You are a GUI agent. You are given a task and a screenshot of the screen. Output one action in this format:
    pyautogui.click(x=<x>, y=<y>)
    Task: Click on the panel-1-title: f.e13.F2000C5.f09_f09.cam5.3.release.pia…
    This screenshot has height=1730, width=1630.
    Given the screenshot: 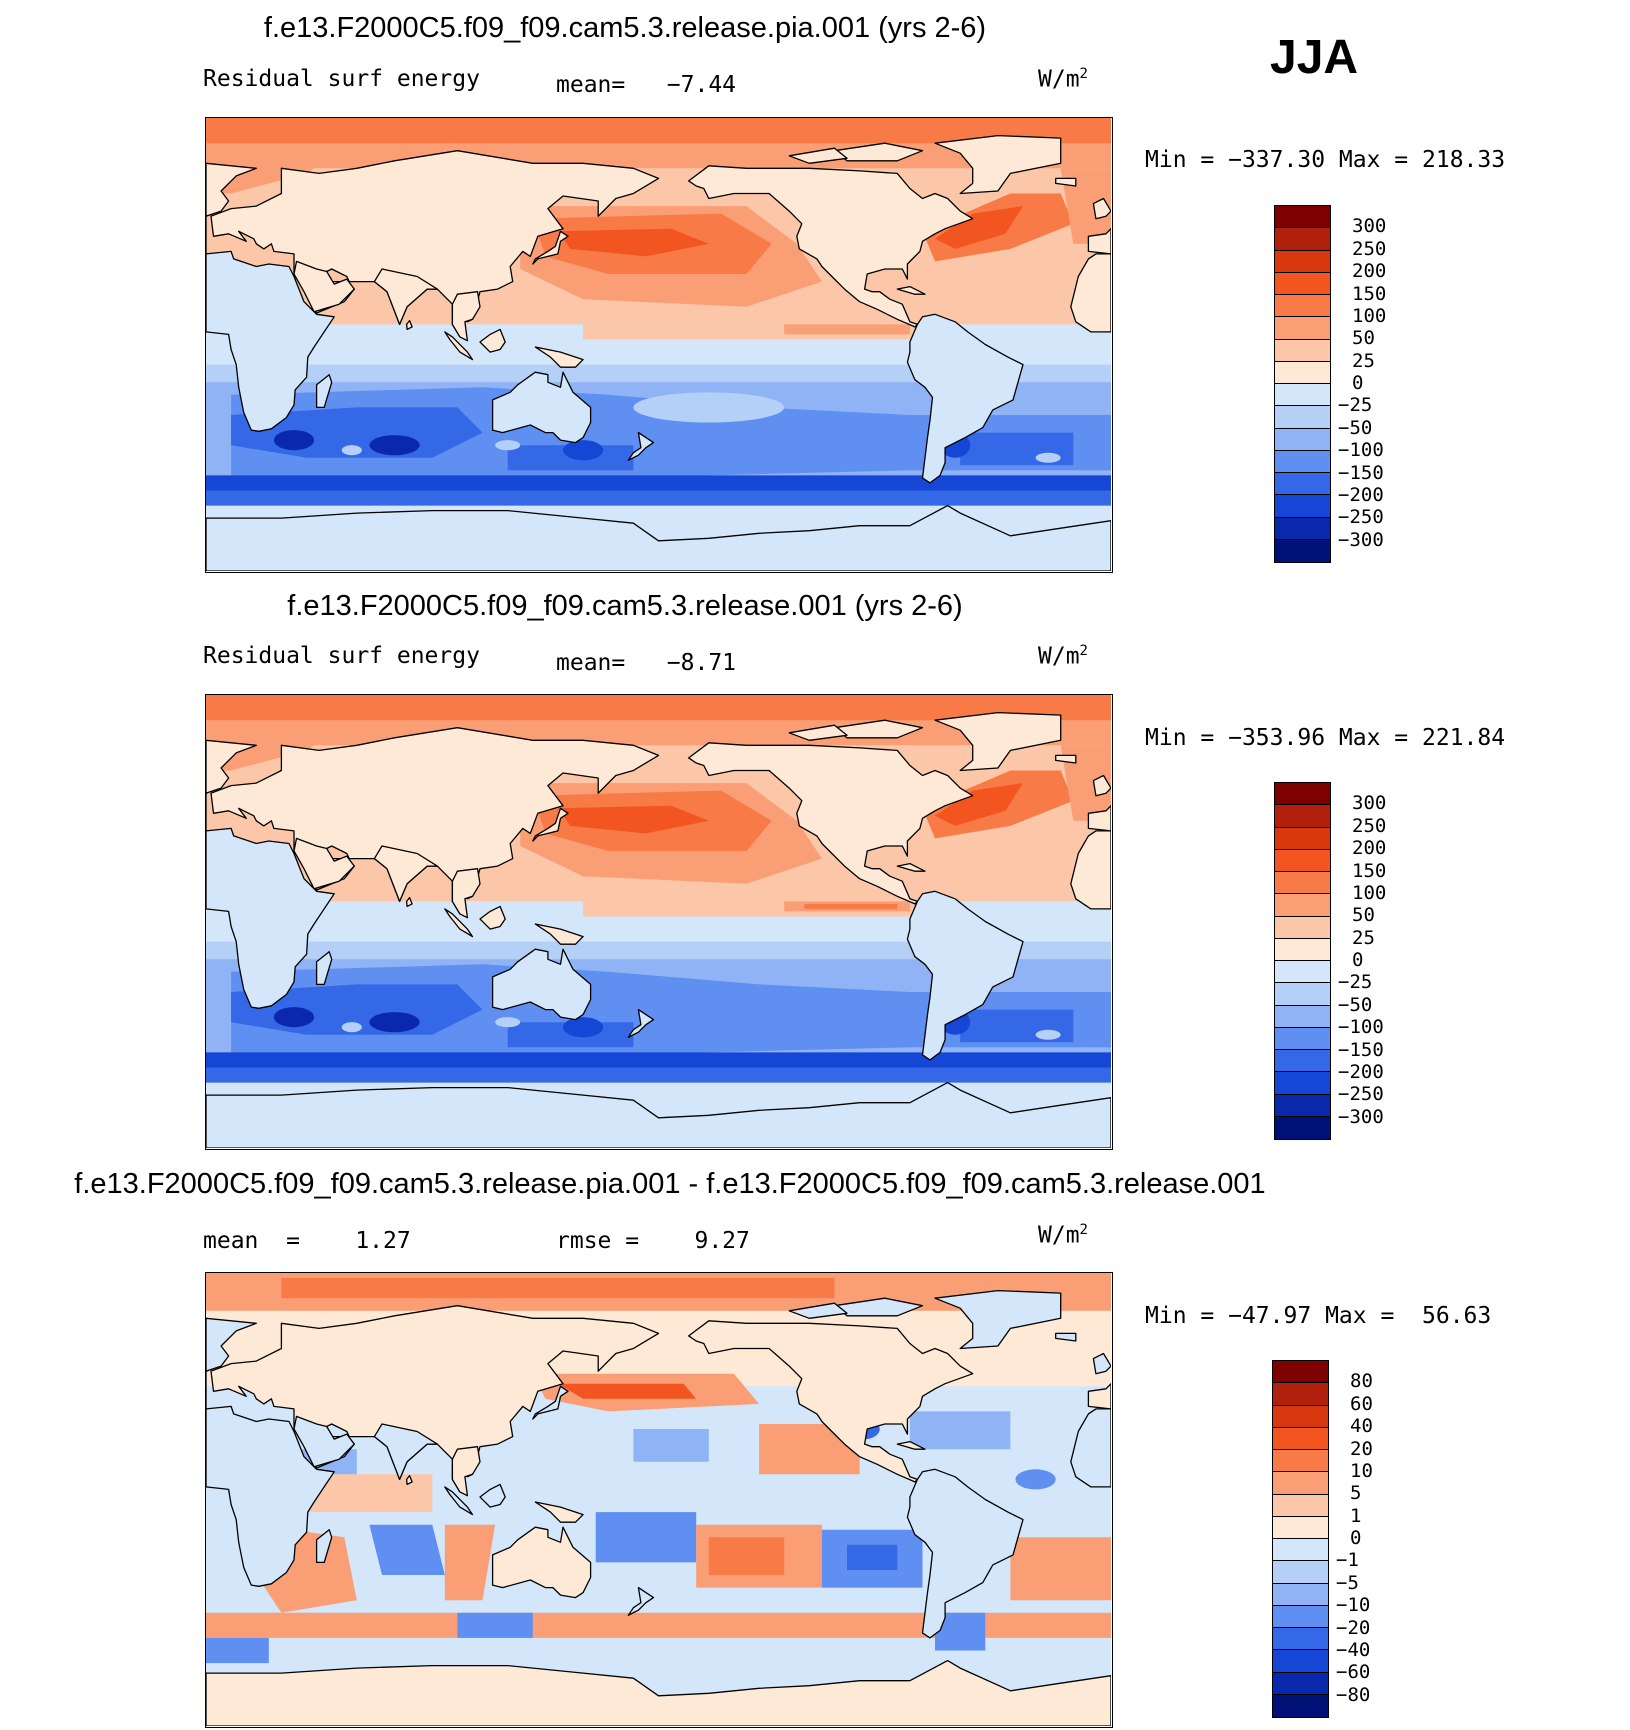 What is the action you would take?
    pyautogui.click(x=625, y=28)
    